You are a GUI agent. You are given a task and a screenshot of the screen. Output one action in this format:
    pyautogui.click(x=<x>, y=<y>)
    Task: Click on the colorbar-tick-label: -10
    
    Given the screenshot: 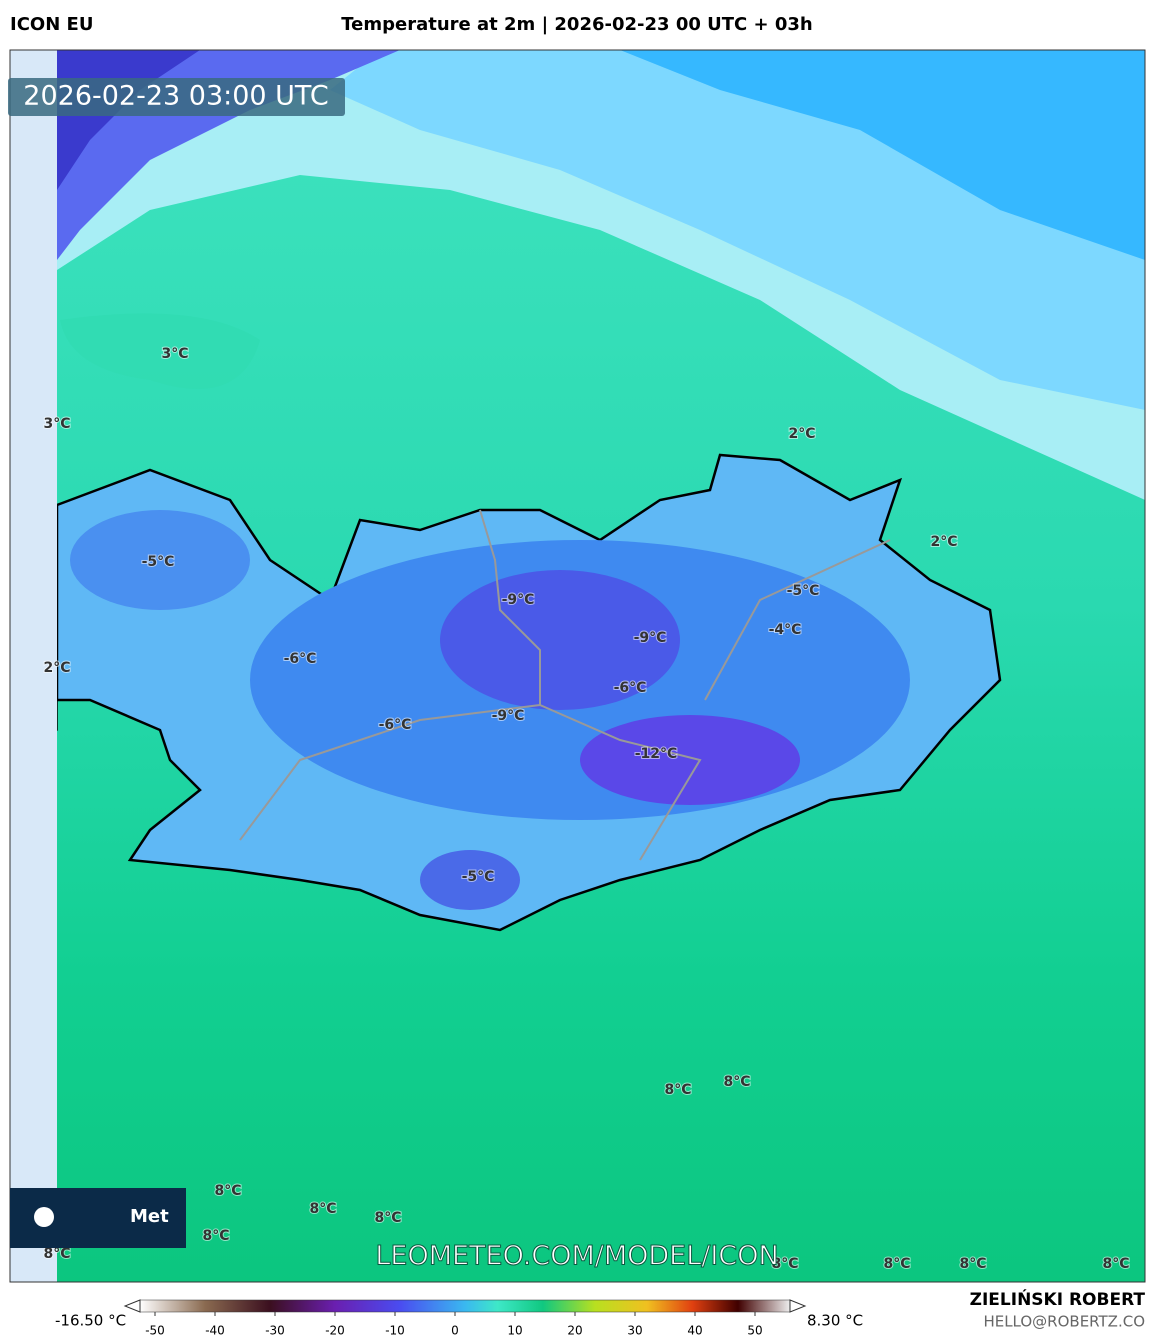 What is the action you would take?
    pyautogui.click(x=395, y=1331)
    